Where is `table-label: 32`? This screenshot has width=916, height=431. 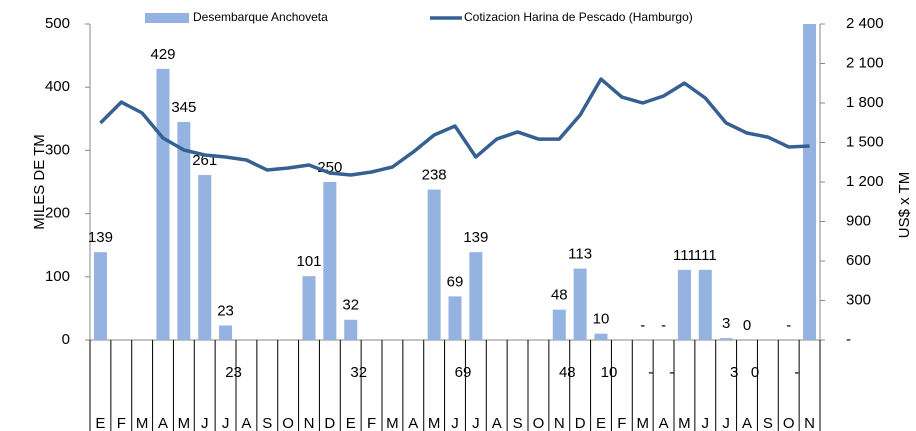 table-label: 32 is located at coordinates (358, 372).